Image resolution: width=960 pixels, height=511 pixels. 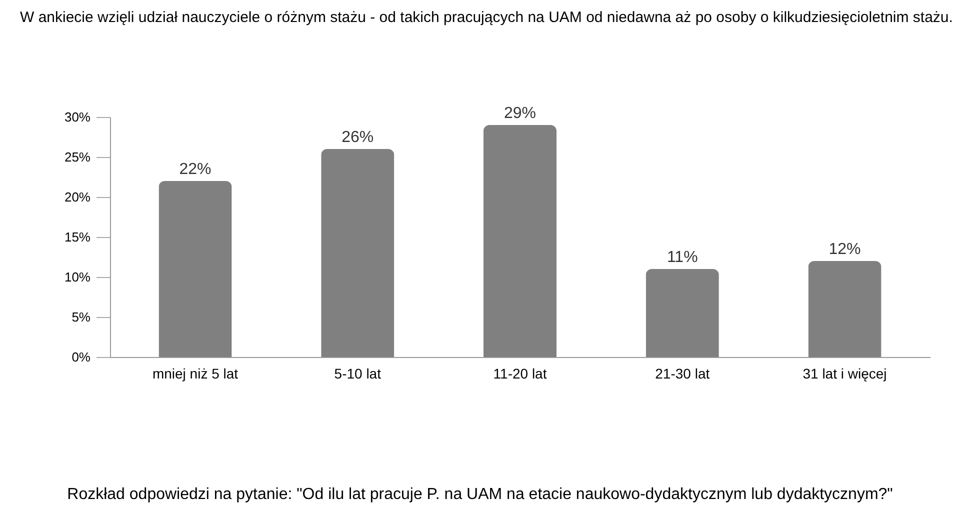 I want to click on x-tick-label: 5-10 lat, so click(x=358, y=374).